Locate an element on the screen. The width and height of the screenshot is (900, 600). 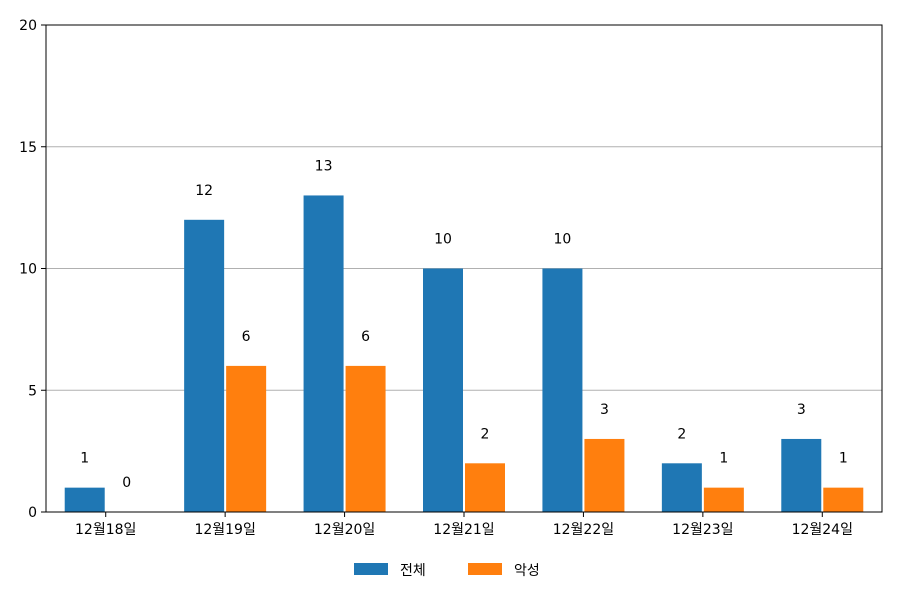
y-tick-label: 10 is located at coordinates (28, 270).